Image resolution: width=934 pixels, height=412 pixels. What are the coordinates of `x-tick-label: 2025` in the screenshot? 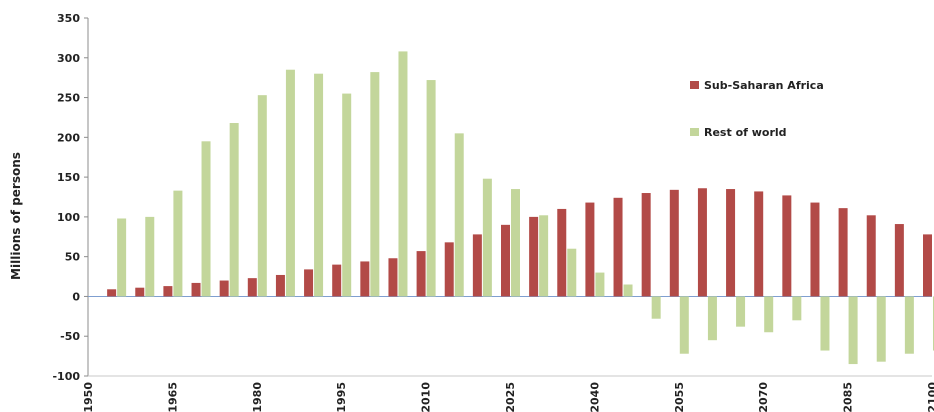 It's located at (510, 397).